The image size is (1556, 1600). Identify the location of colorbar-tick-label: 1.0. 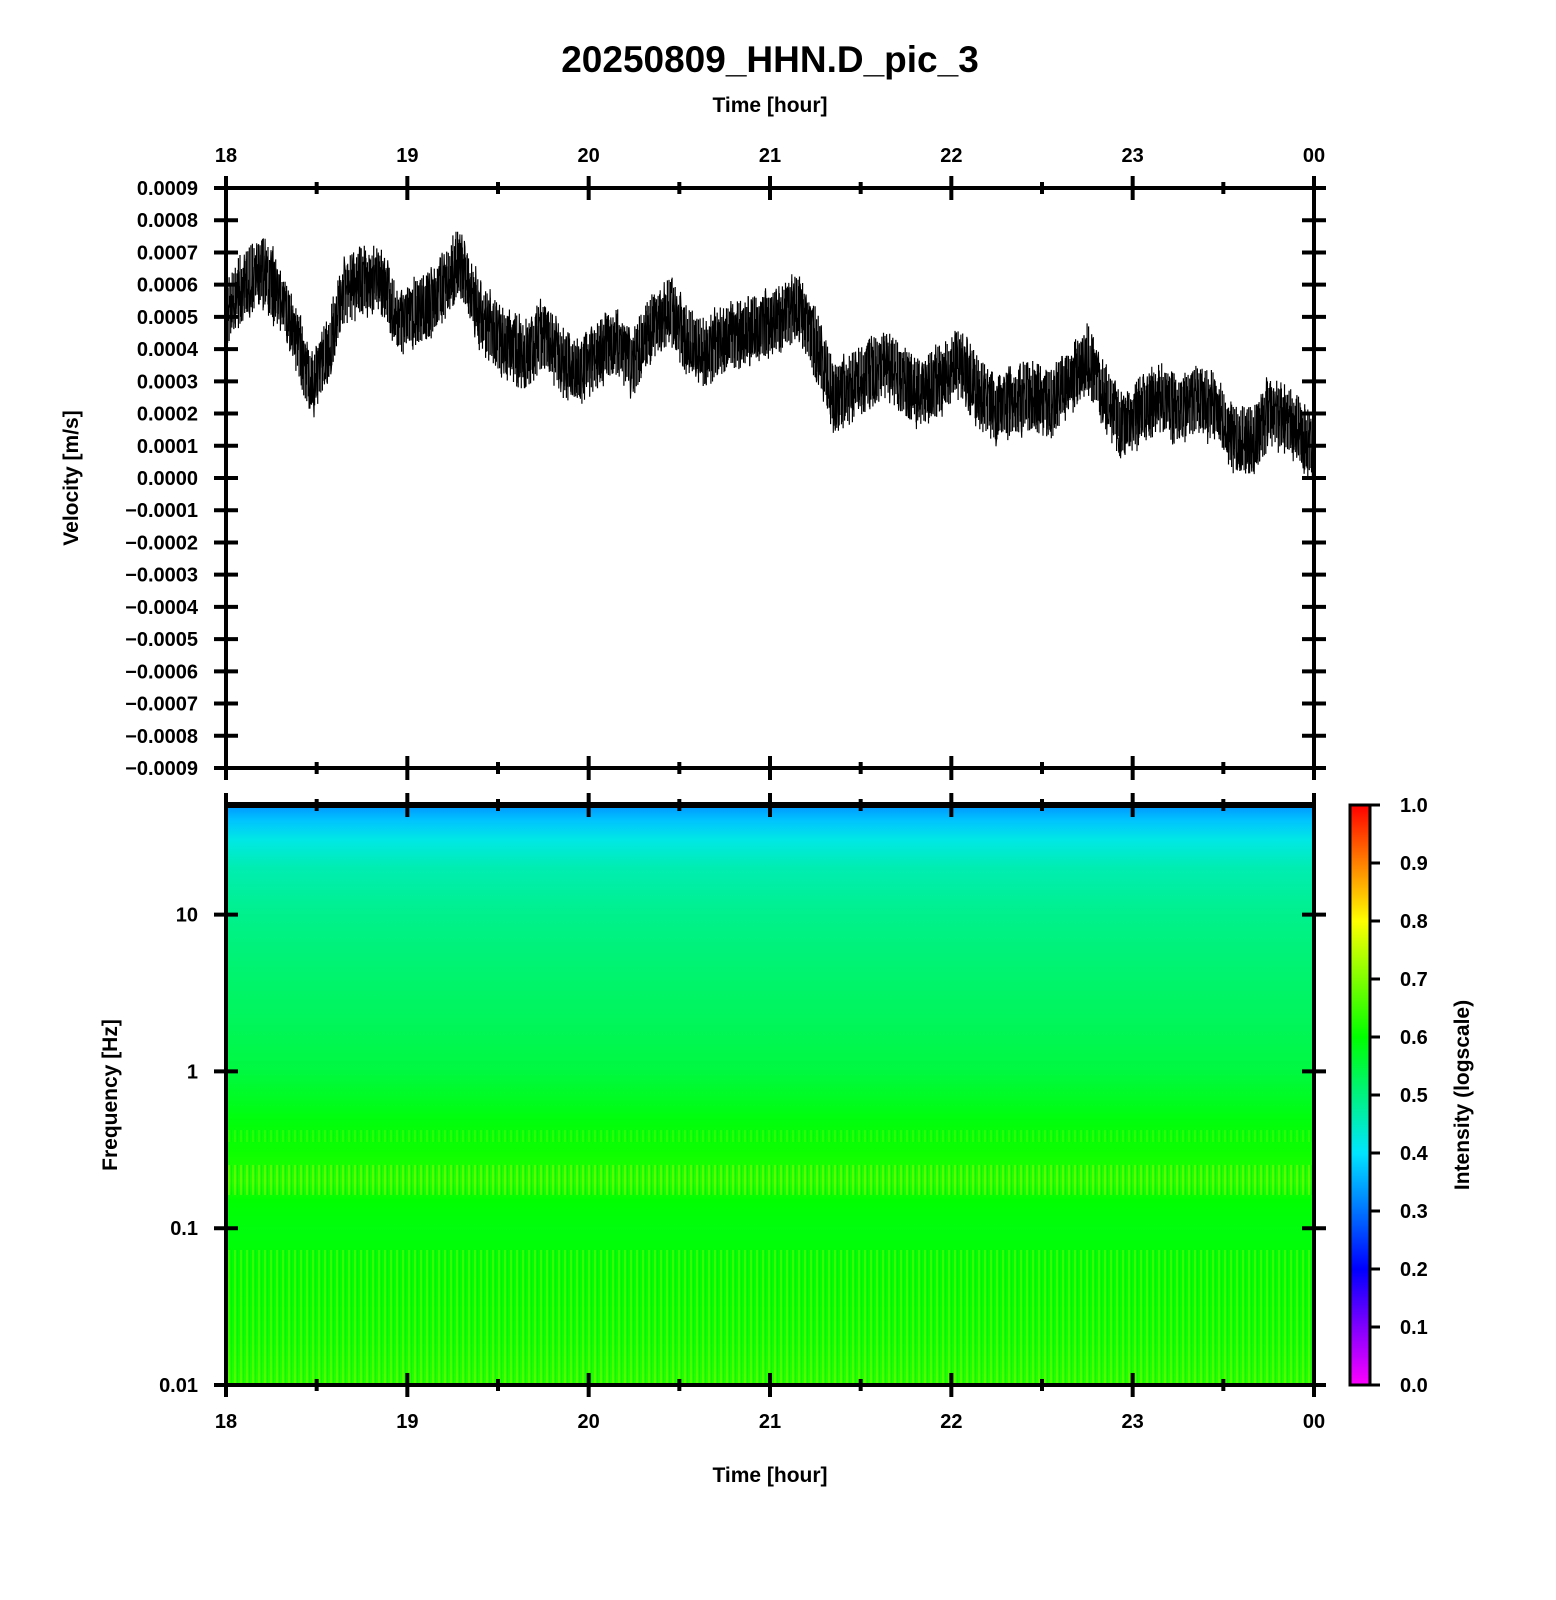
(1414, 806).